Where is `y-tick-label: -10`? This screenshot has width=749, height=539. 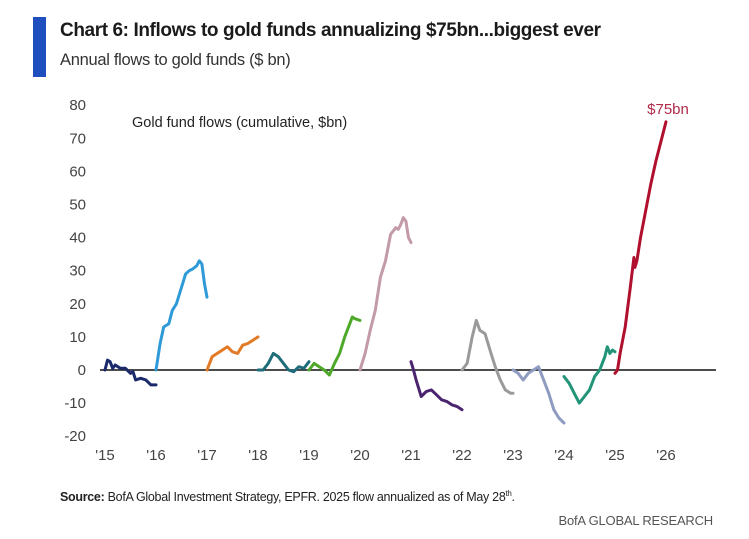
y-tick-label: -10 is located at coordinates (75, 403).